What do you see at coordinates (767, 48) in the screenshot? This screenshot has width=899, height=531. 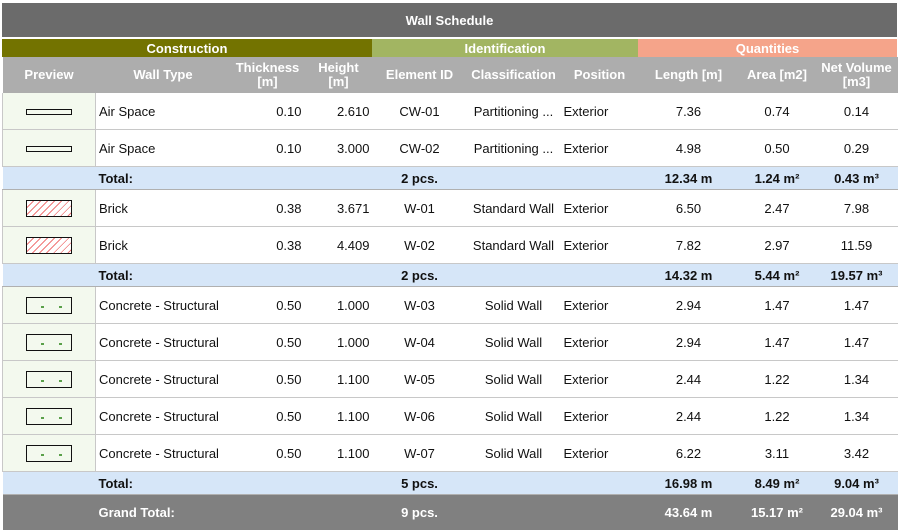 I see `group-quantities: Quantities` at bounding box center [767, 48].